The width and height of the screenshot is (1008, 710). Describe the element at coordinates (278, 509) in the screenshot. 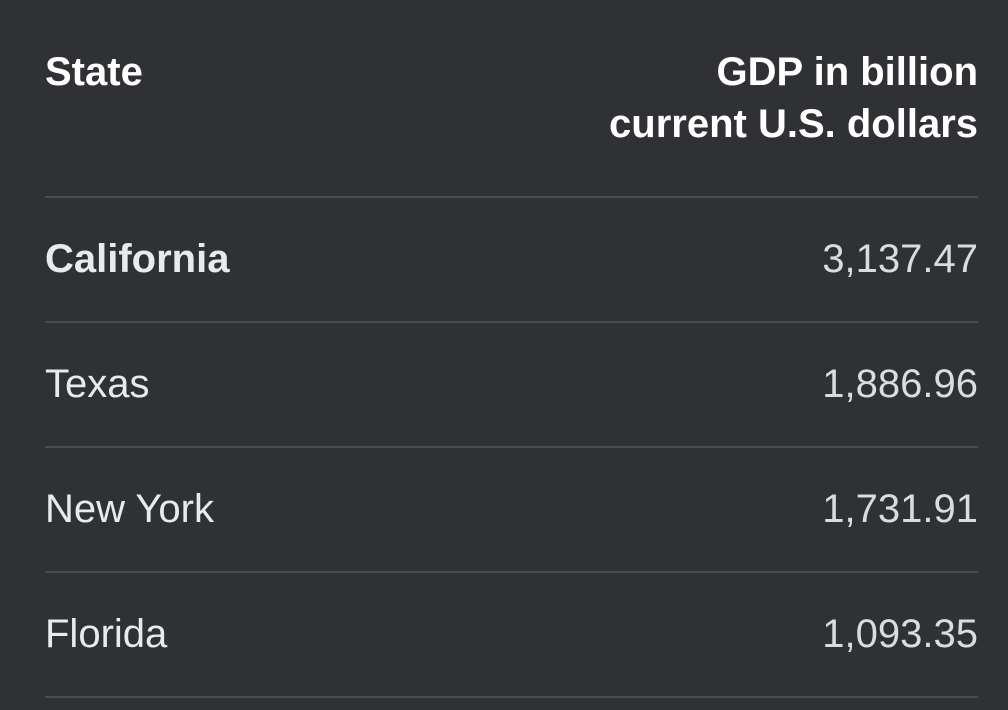

I see `state-cell: New York` at that location.